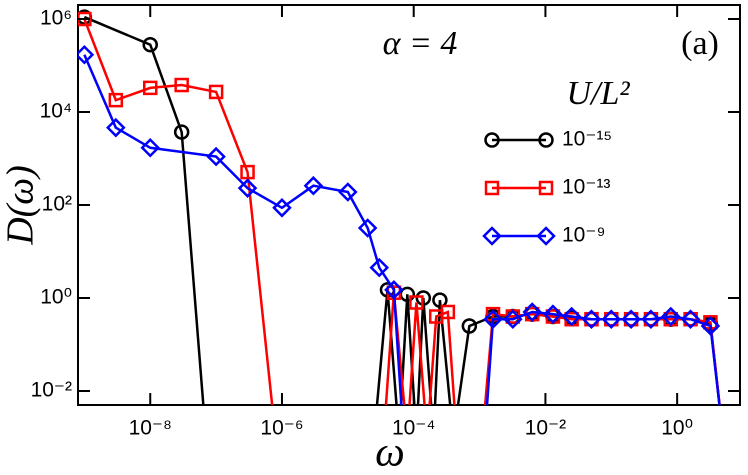  I want to click on y-tick-label: 10⁶, so click(56, 18).